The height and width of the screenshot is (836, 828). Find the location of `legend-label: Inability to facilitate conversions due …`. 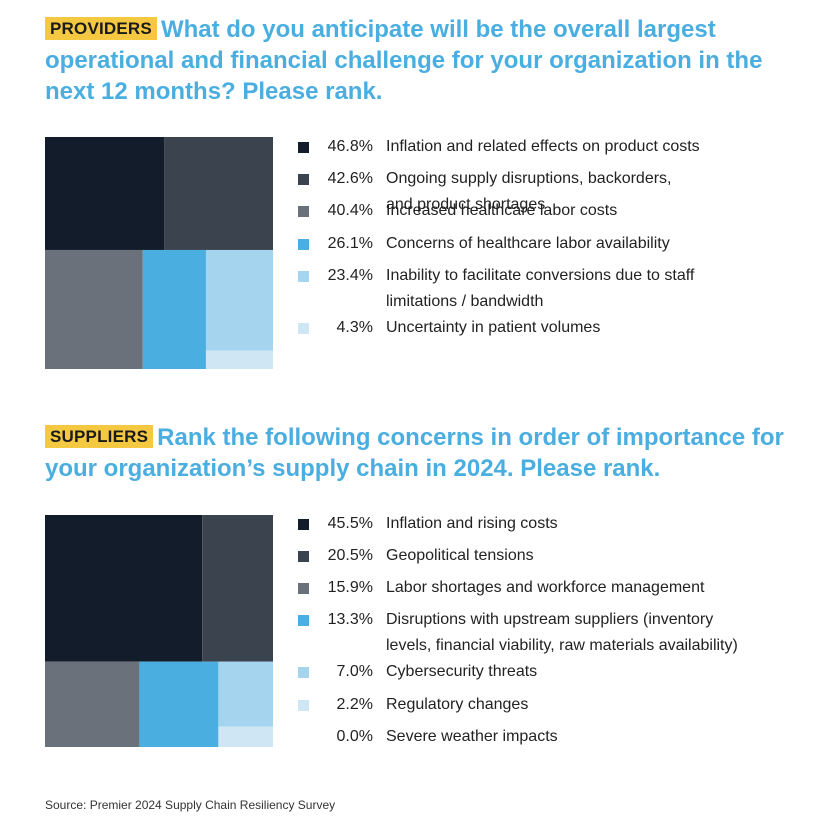

legend-label: Inability to facilitate conversions due … is located at coordinates (540, 288).